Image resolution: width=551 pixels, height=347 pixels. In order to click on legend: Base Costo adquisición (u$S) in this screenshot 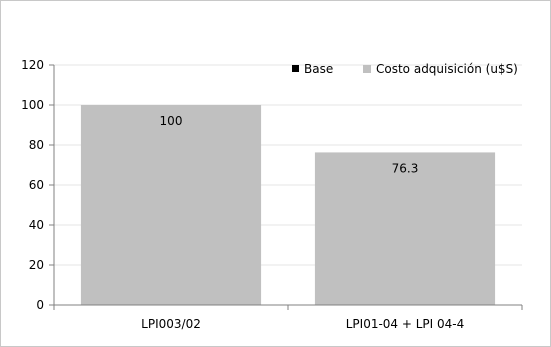, I will do `click(405, 69)`.